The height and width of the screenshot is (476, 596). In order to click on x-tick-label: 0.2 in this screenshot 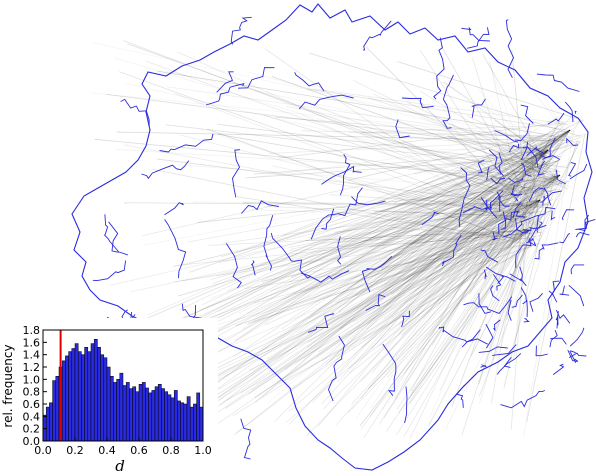, I will do `click(75, 450)`.